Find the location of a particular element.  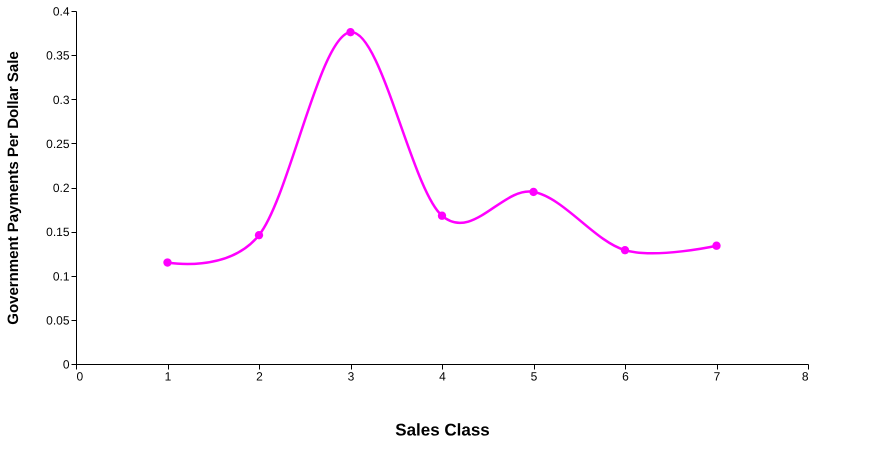

x-axis-title: Sales Class is located at coordinates (442, 430).